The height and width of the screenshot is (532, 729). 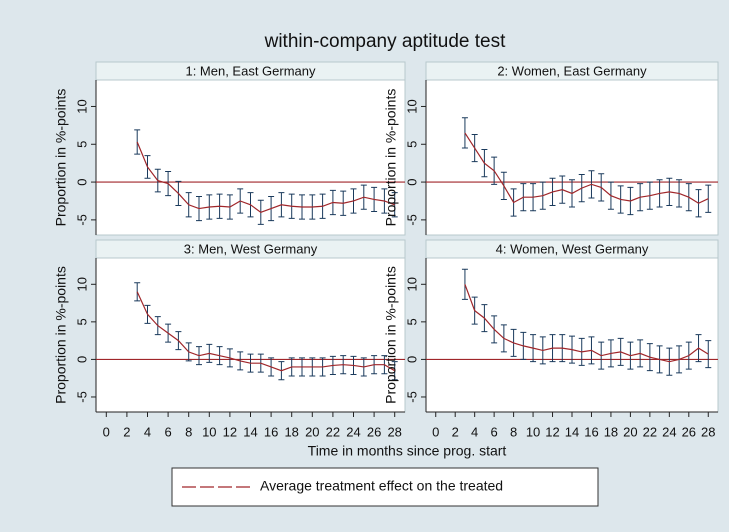 I want to click on panel-title: 4: Women, West Germany, so click(x=572, y=248).